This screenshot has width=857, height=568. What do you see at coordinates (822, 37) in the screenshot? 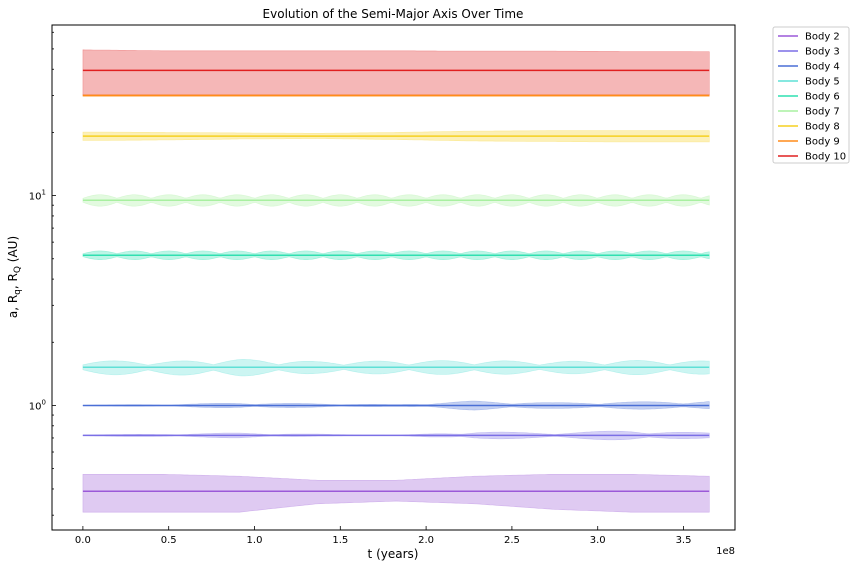
I see `legend-label: Body 2` at bounding box center [822, 37].